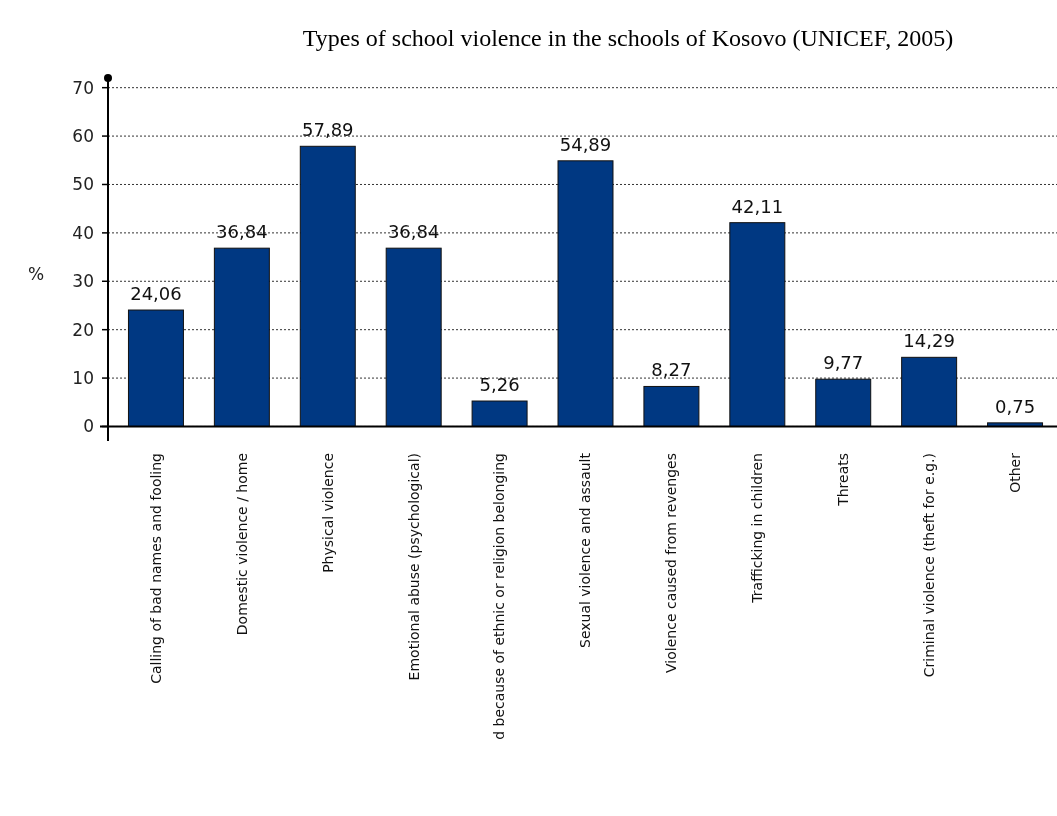 The height and width of the screenshot is (816, 1057). I want to click on x-tick-label: Other, so click(1014, 472).